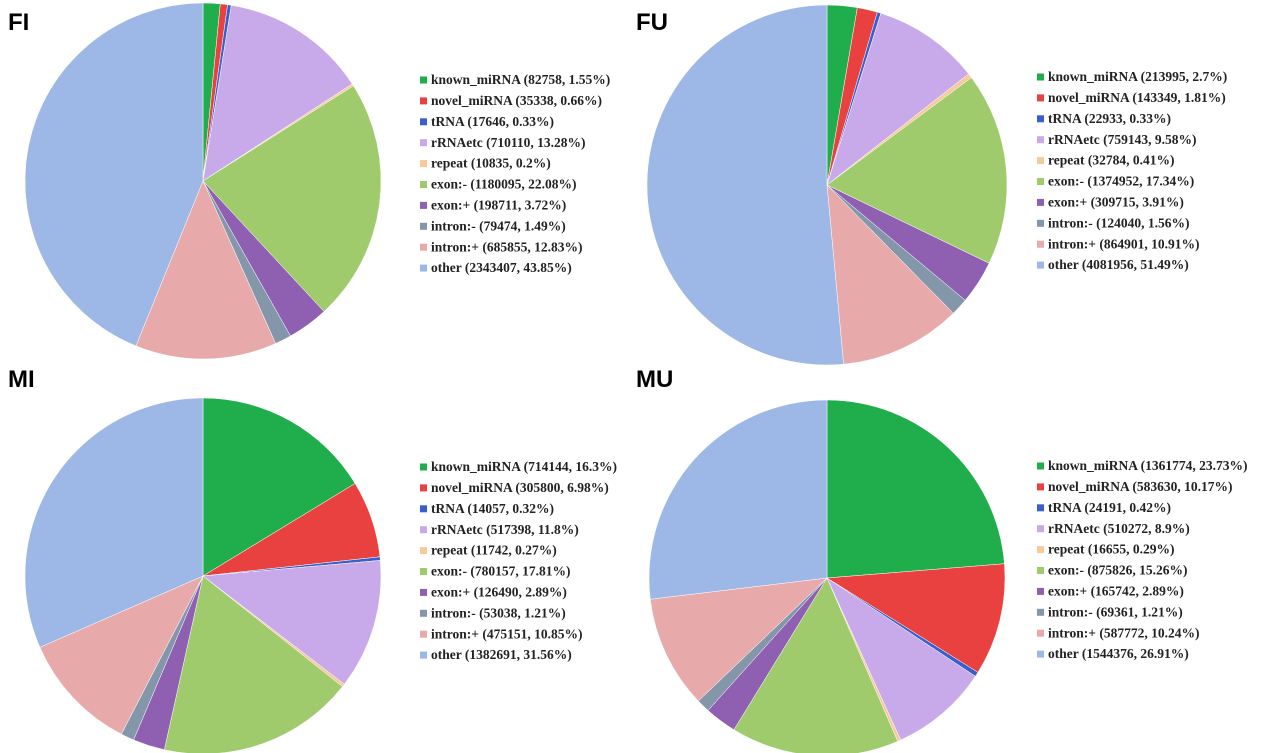  What do you see at coordinates (499, 591) in the screenshot?
I see `legend-label: exon:+ (126490, 2.89%)` at bounding box center [499, 591].